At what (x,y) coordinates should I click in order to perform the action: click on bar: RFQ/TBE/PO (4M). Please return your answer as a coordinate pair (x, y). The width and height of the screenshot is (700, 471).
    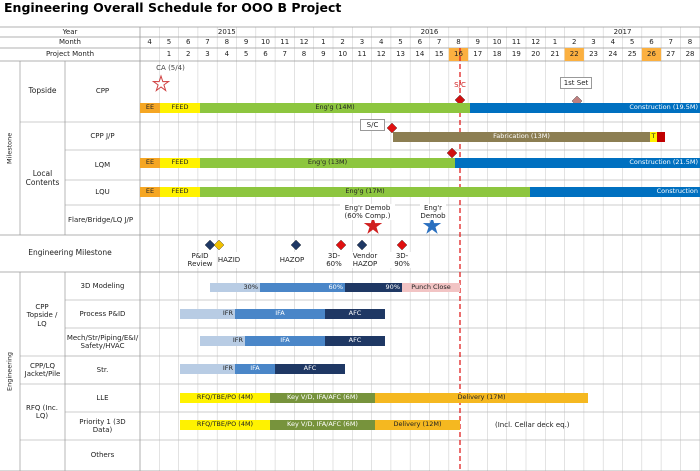
    Looking at the image, I should click on (225, 398).